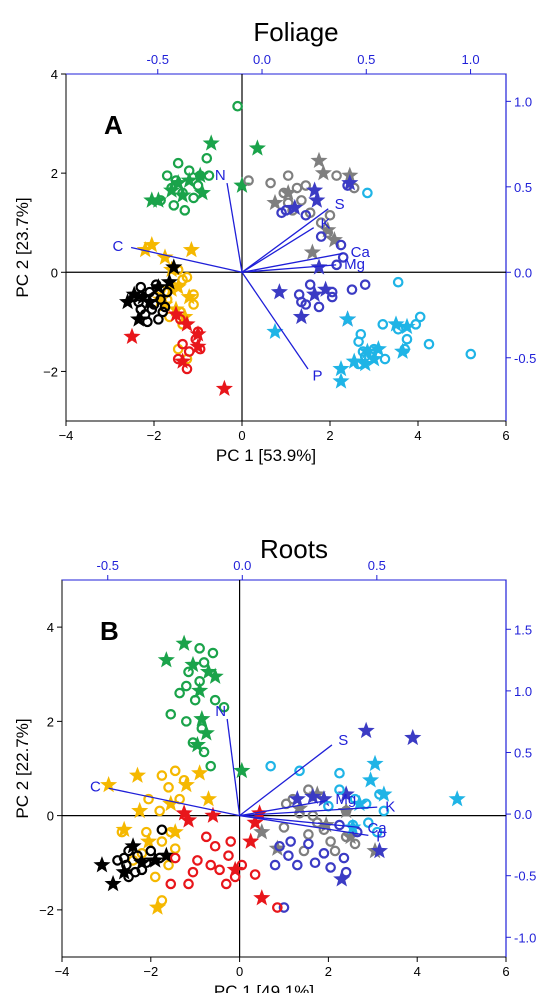 The height and width of the screenshot is (993, 550). What do you see at coordinates (66, 435) in the screenshot?
I see `x-tick-label: −4` at bounding box center [66, 435].